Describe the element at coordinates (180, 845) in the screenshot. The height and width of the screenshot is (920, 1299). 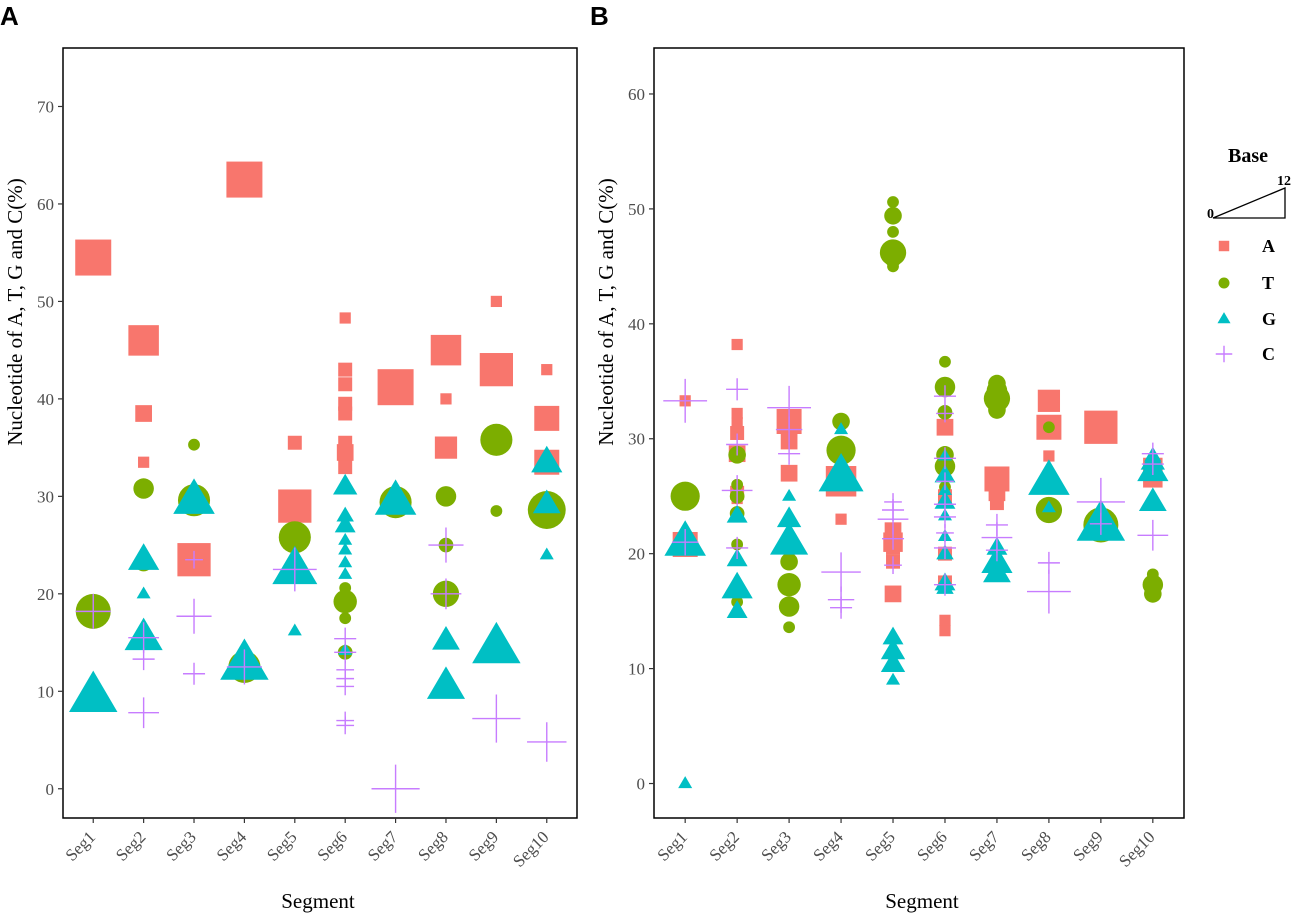
I see `x-tick-label: Seg3` at that location.